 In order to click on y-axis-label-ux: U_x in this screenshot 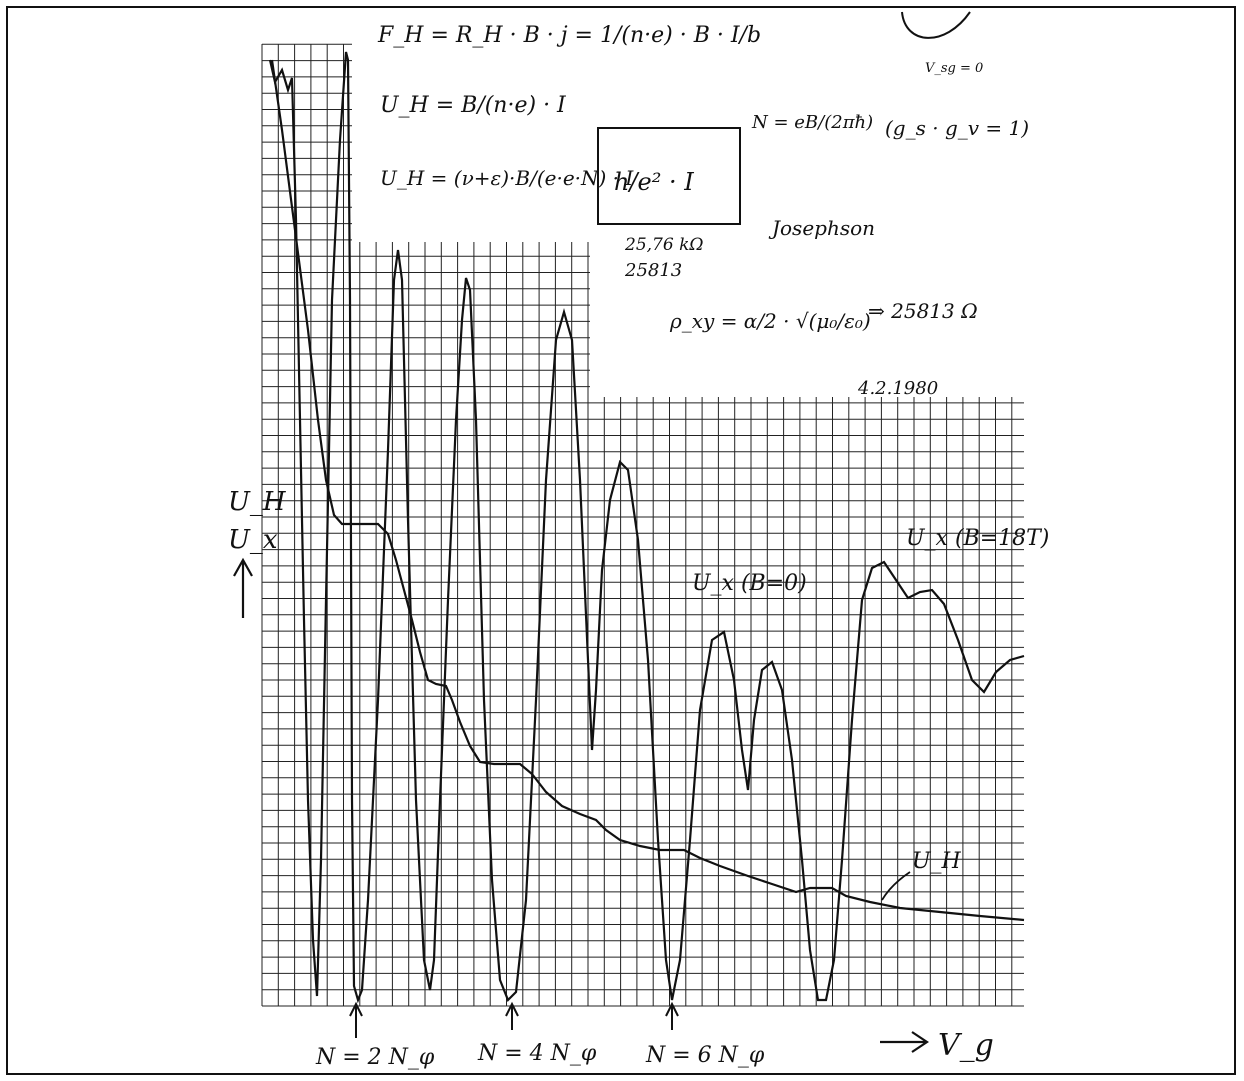, I will do `click(253, 540)`.